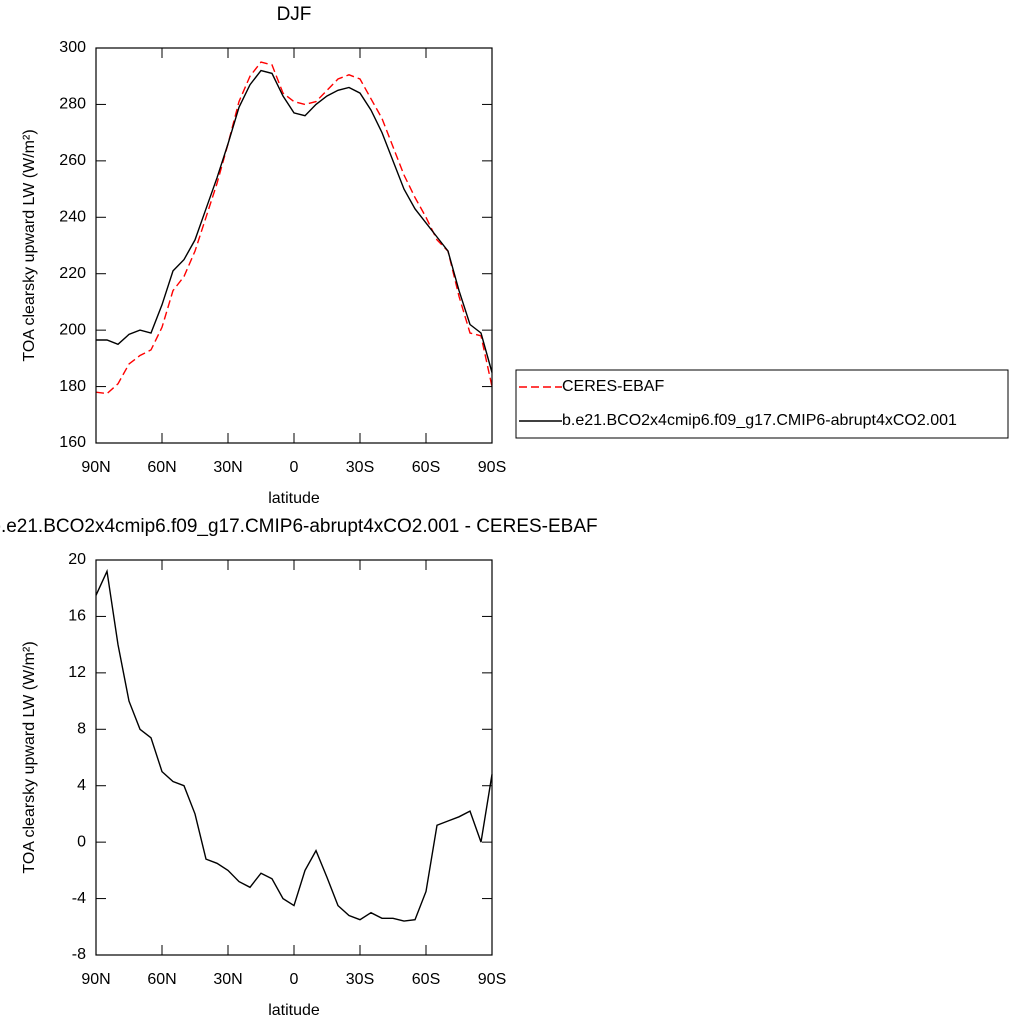  Describe the element at coordinates (72, 104) in the screenshot. I see `y-tick-label: 280` at that location.